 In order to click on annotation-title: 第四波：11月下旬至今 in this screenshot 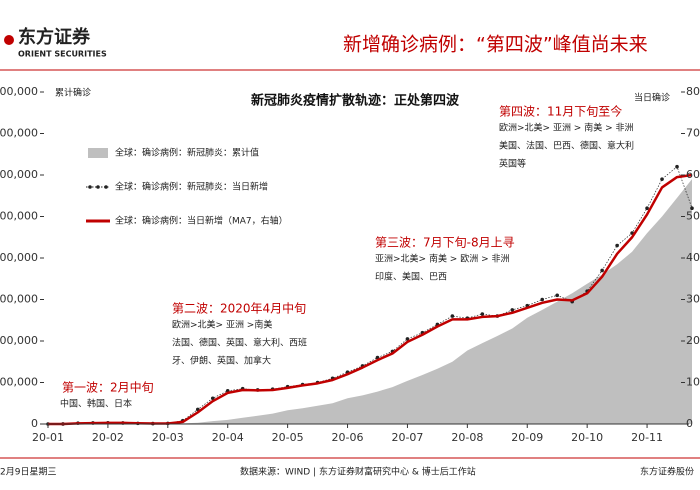, I will do `click(560, 111)`.